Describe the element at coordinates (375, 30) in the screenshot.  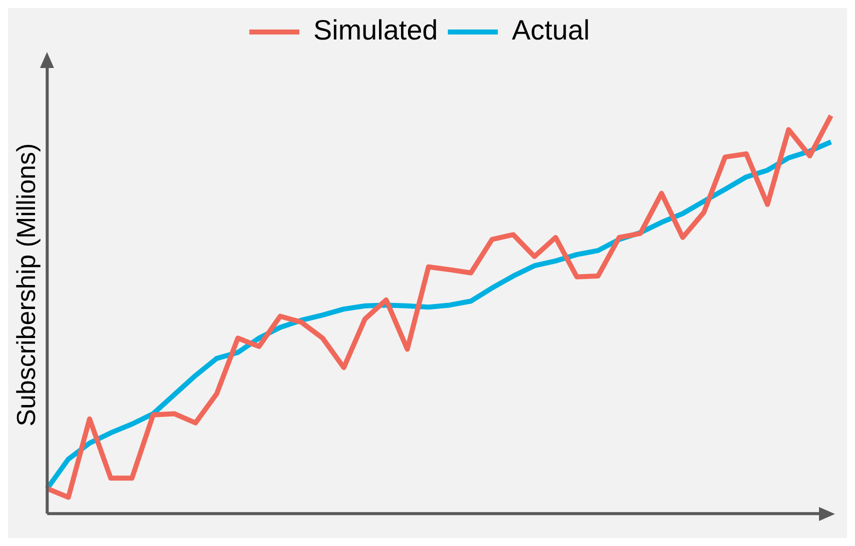
I see `legend-label: Simulated` at that location.